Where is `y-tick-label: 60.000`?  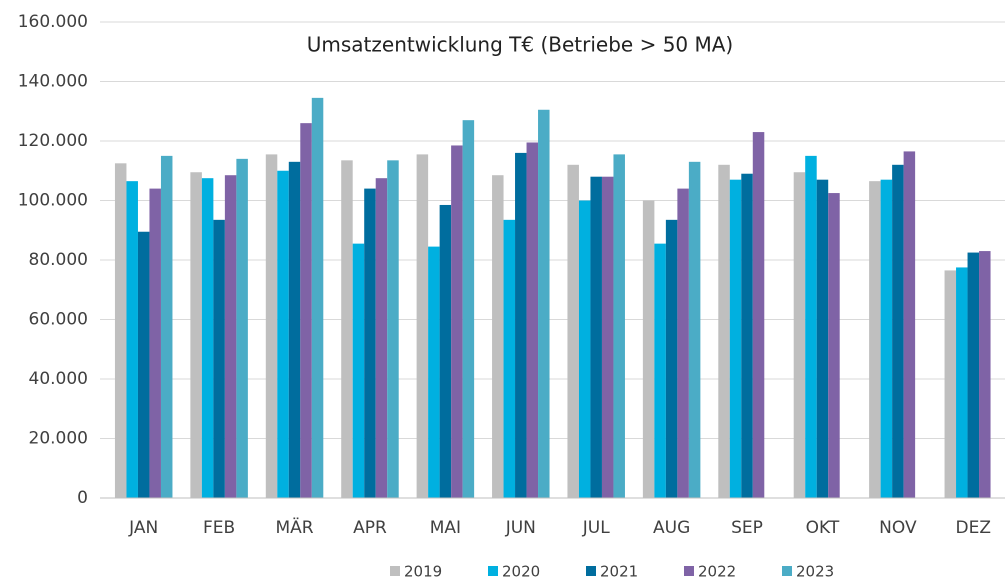
y-tick-label: 60.000 is located at coordinates (58, 320).